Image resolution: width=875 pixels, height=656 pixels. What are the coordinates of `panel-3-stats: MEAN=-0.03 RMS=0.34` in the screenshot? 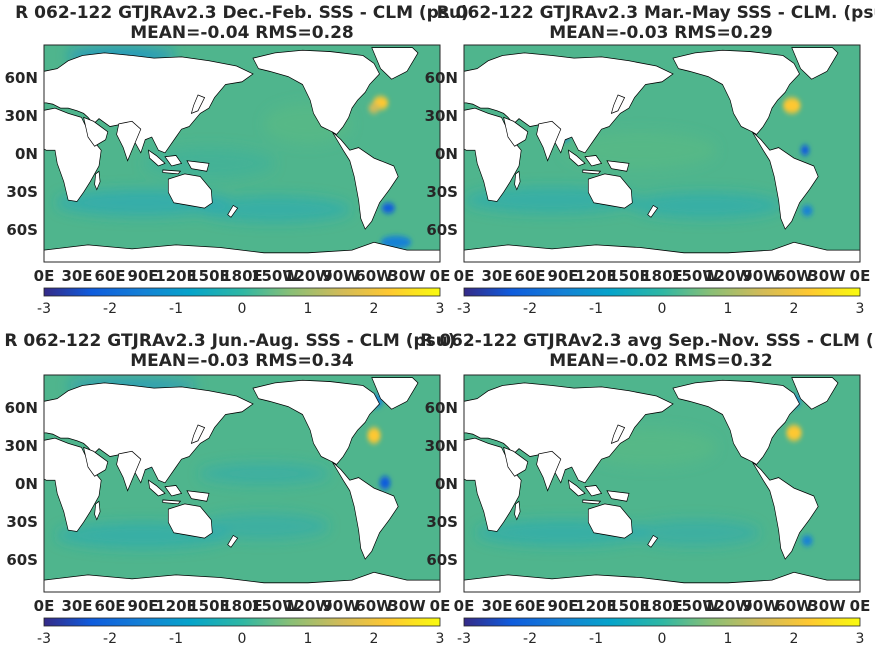 It's located at (242, 361).